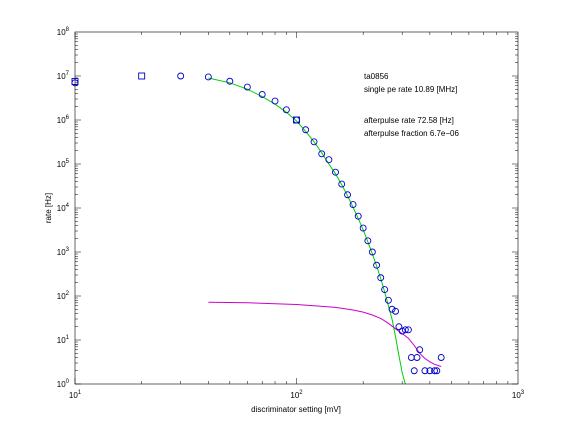 The image size is (576, 432). What do you see at coordinates (80, 393) in the screenshot?
I see `x-tick-label-exponent: 1` at bounding box center [80, 393].